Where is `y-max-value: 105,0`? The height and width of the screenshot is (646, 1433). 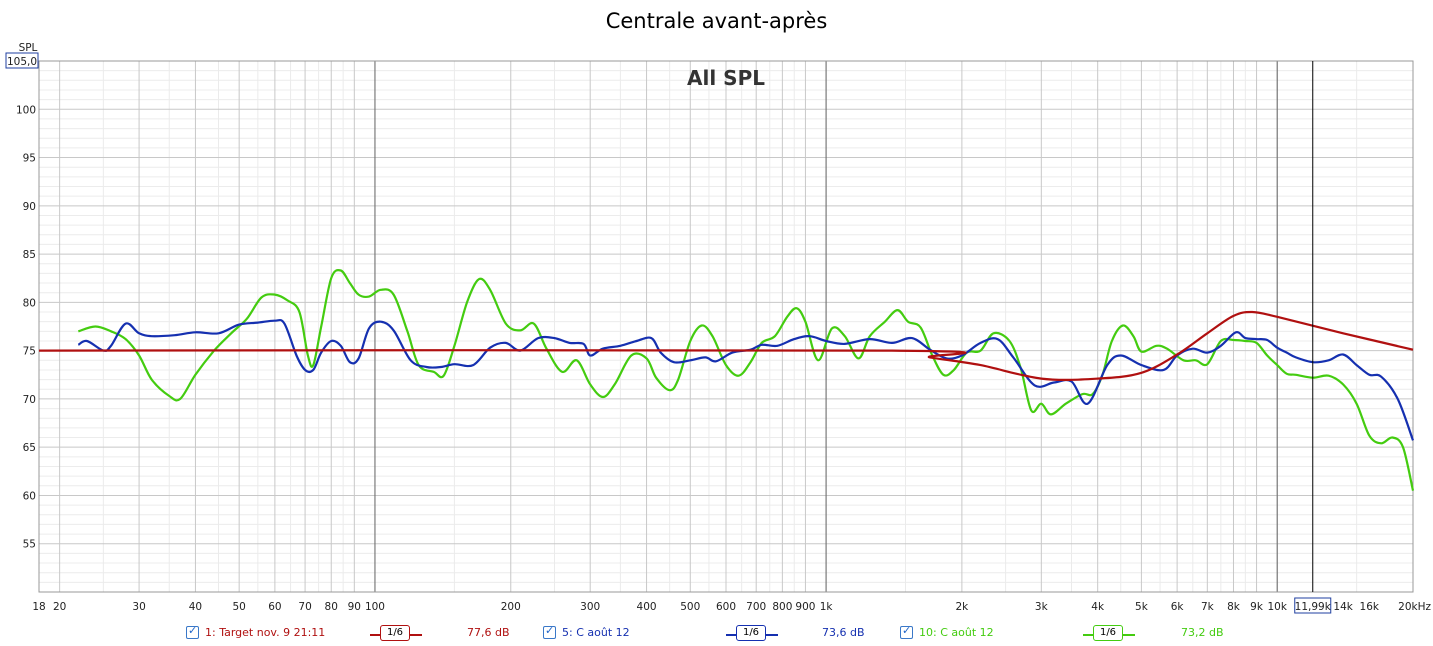
y-max-value: 105,0 is located at coordinates (22, 62).